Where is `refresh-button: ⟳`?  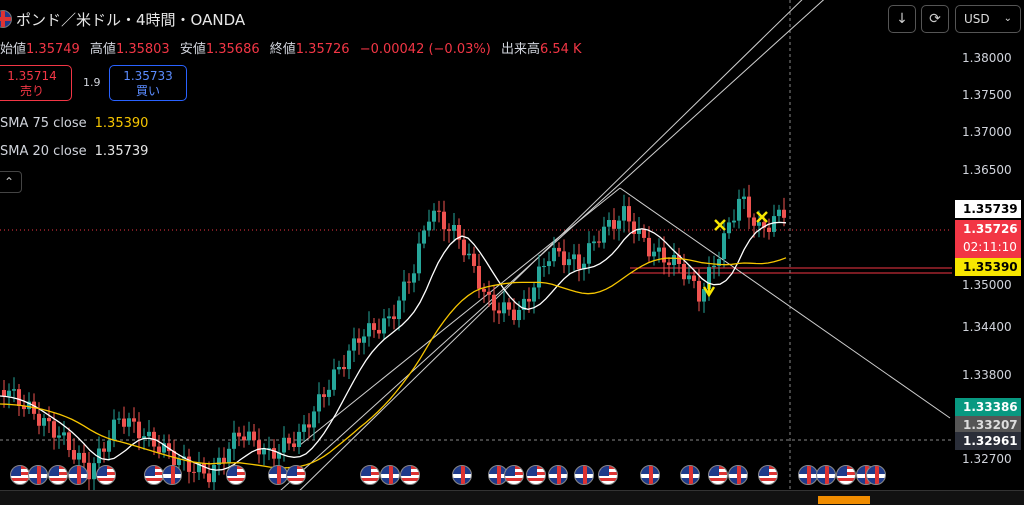
refresh-button: ⟳ is located at coordinates (935, 19).